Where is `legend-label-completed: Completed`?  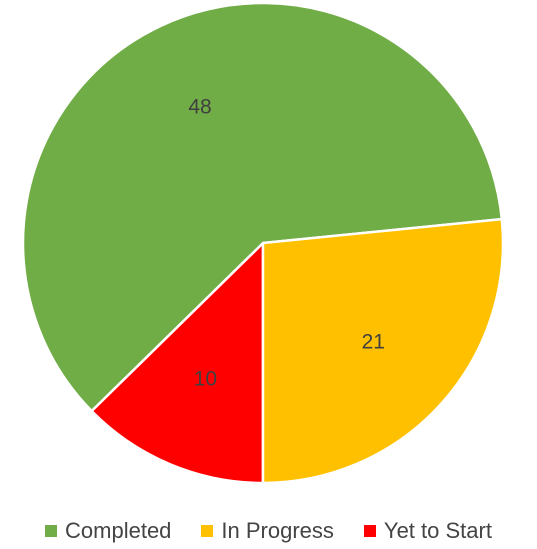 legend-label-completed: Completed is located at coordinates (118, 530).